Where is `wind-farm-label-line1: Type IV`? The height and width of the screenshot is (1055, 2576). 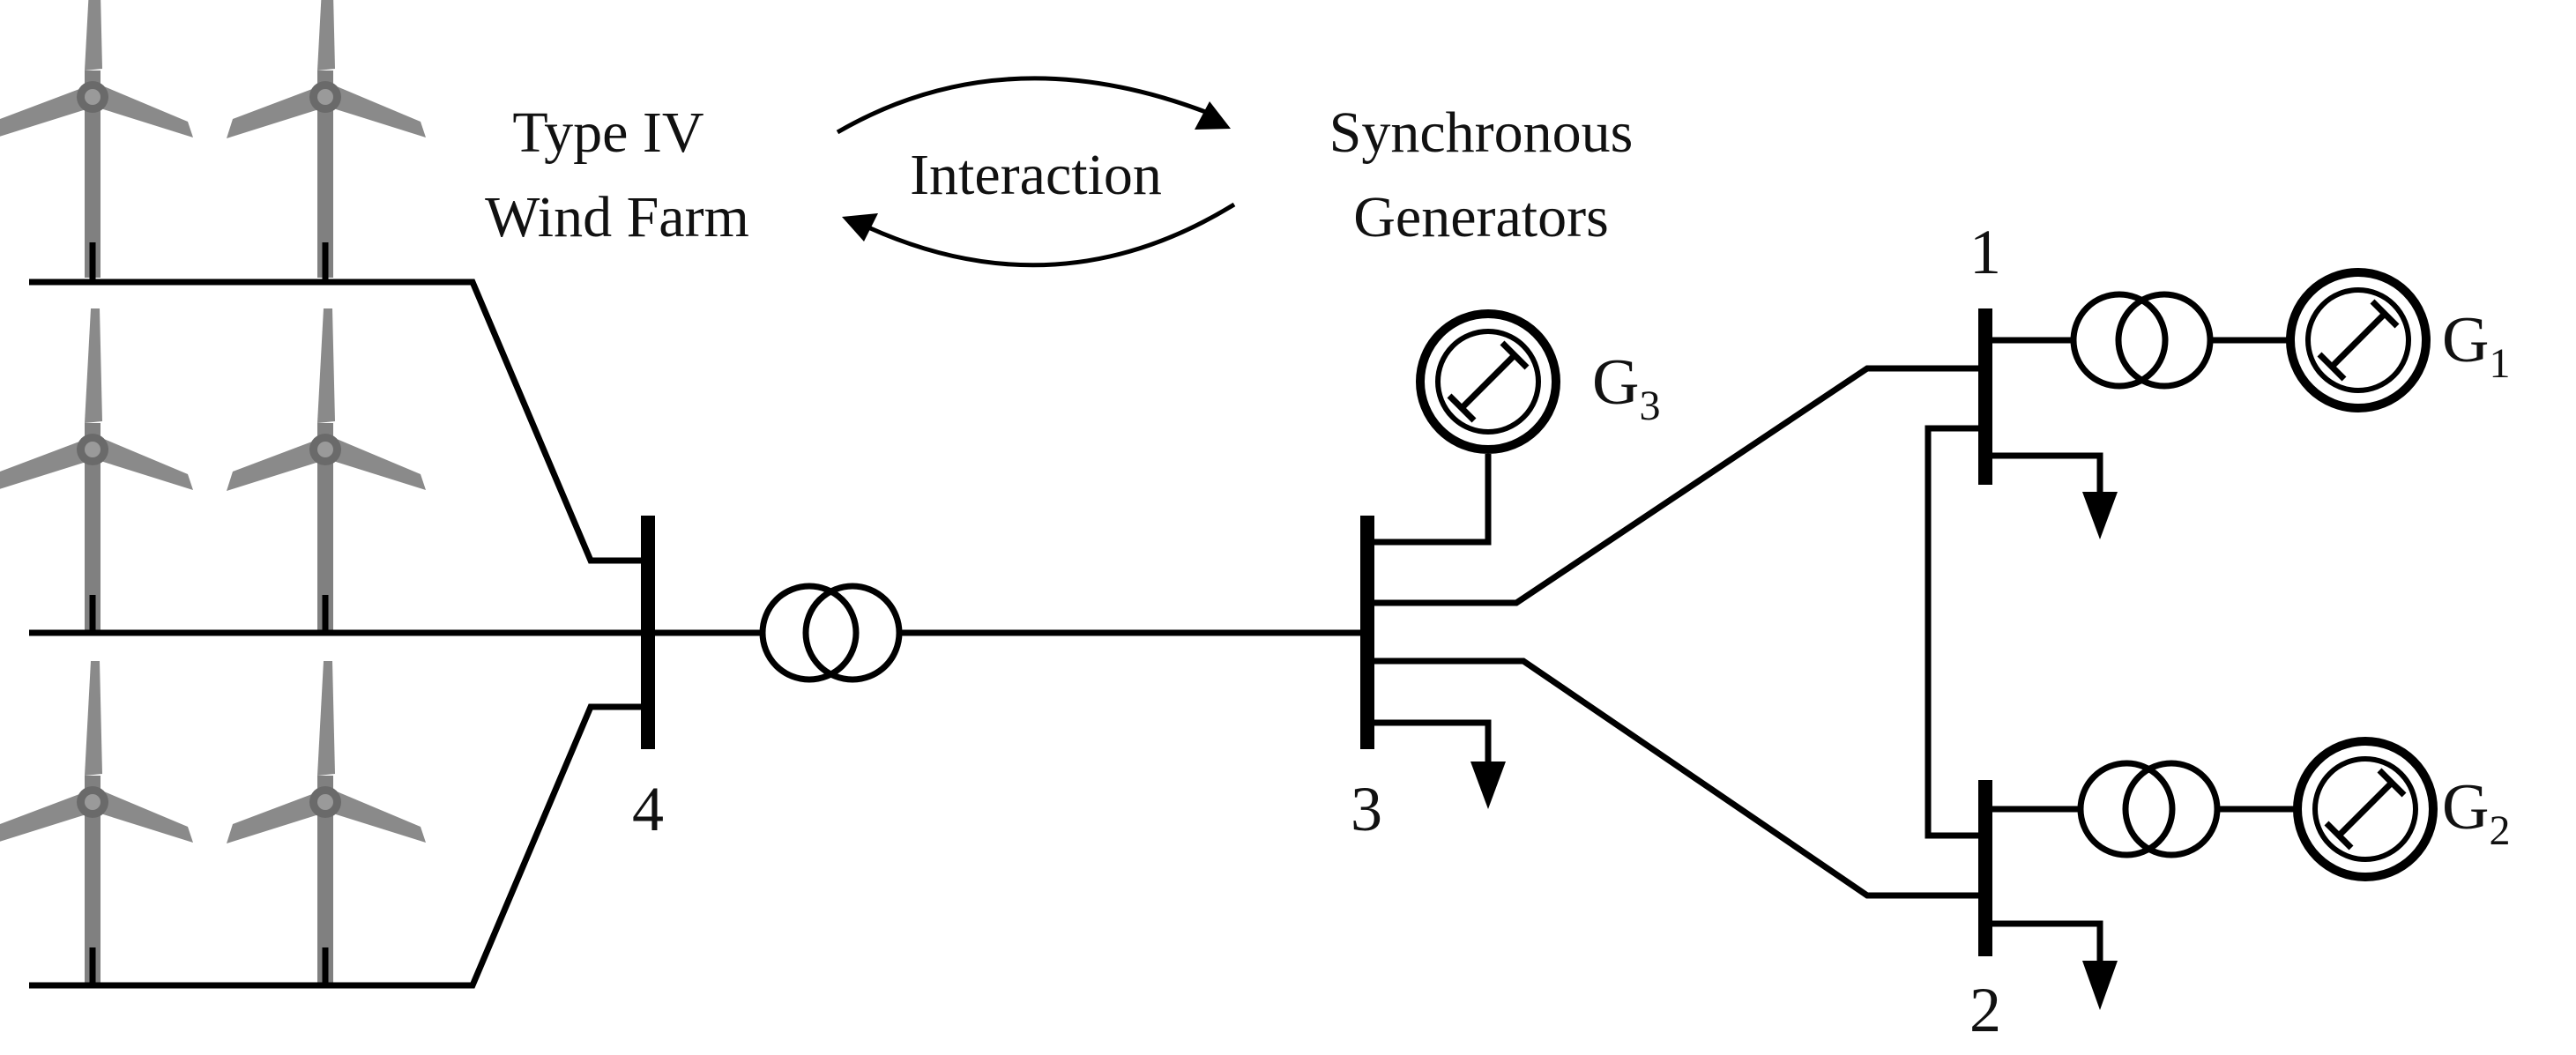 wind-farm-label-line1: Type IV is located at coordinates (608, 132).